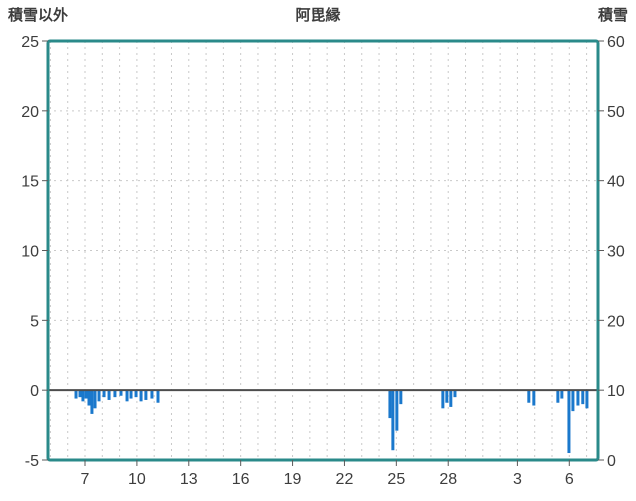 This screenshot has height=501, width=636. What do you see at coordinates (30, 42) in the screenshot?
I see `y-left-tick-label: 25` at bounding box center [30, 42].